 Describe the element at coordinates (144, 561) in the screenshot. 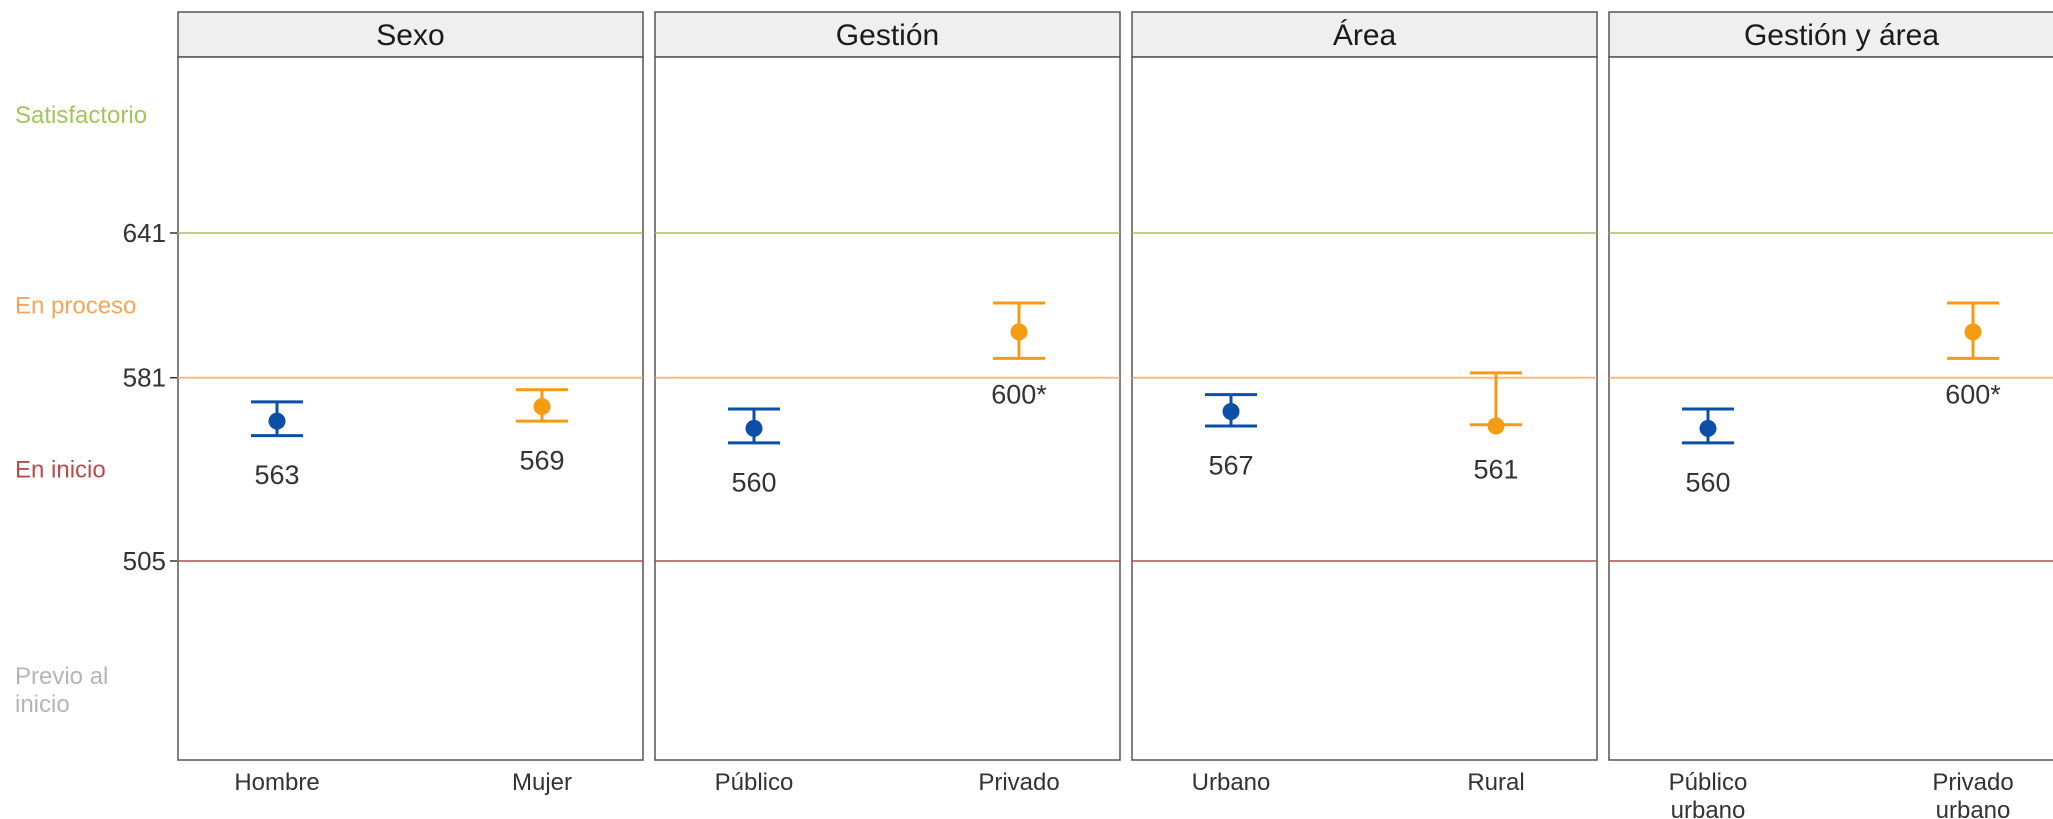

I see `y-tick-label: 505` at that location.